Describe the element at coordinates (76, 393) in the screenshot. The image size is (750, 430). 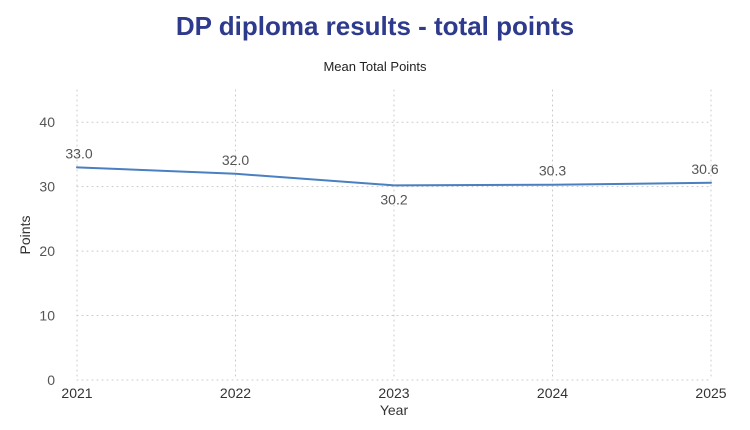
I see `x-tick-label: 2021` at that location.